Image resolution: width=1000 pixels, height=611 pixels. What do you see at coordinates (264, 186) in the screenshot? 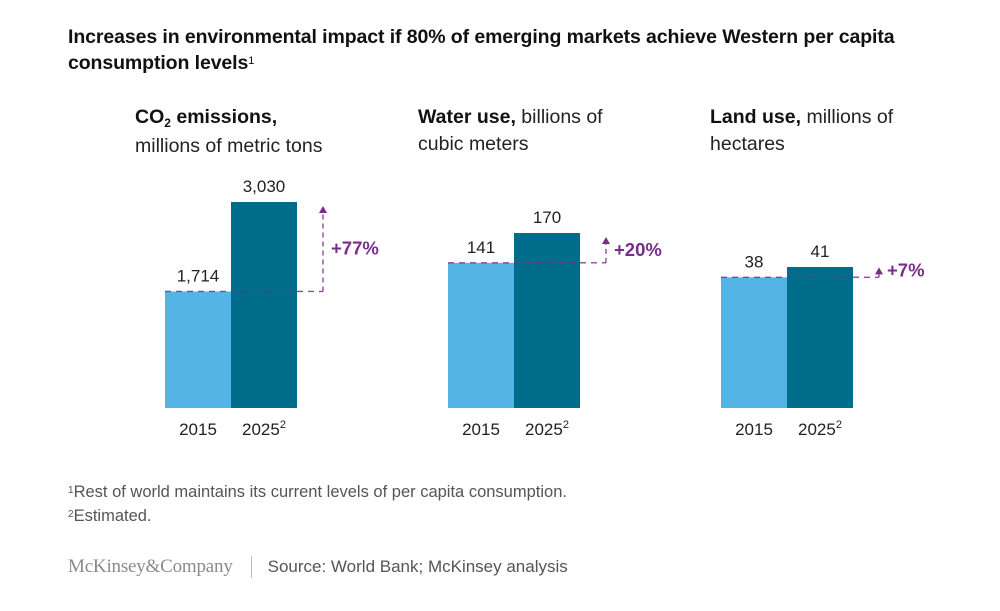
I see `value-label-2025: 3,030` at bounding box center [264, 186].